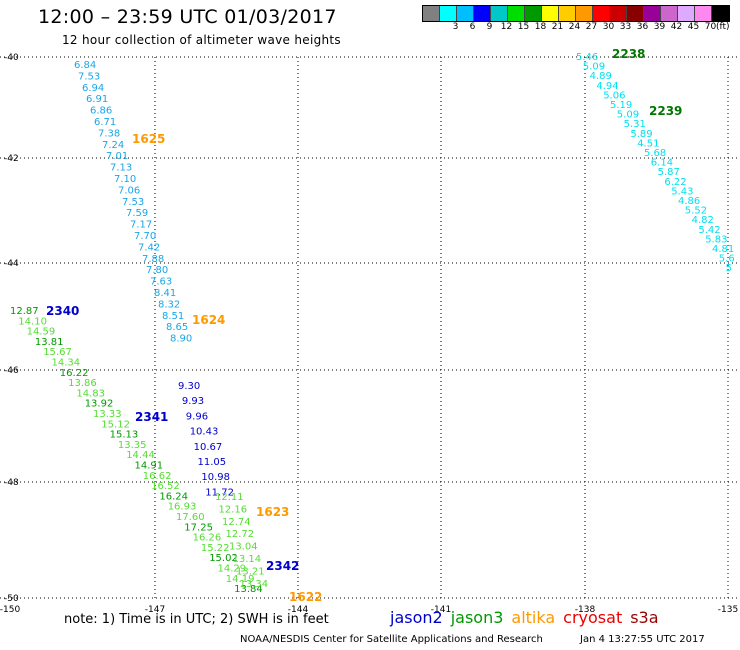 This screenshot has width=740, height=650. What do you see at coordinates (107, 414) in the screenshot?
I see `wave-height-value: 13.33` at bounding box center [107, 414].